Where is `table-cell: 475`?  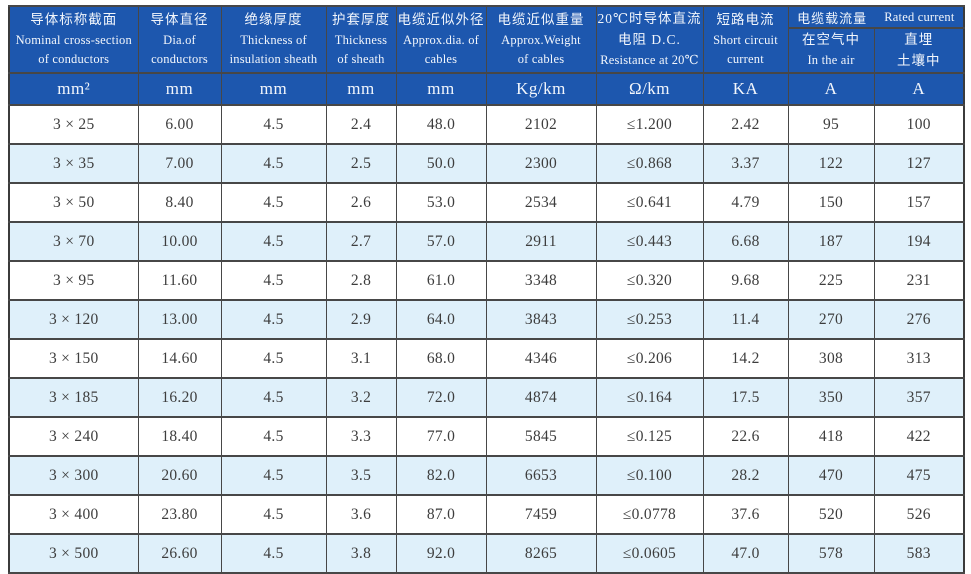
table-cell: 475 is located at coordinates (919, 475).